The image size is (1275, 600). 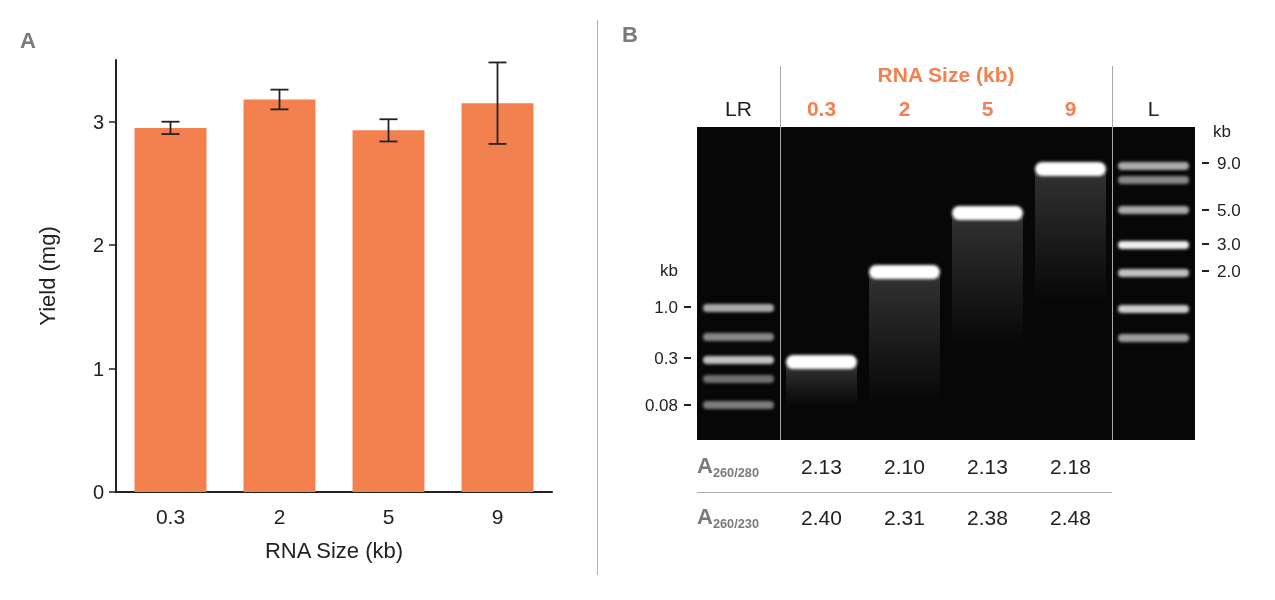 I want to click on data-label: 2.10, so click(x=904, y=466).